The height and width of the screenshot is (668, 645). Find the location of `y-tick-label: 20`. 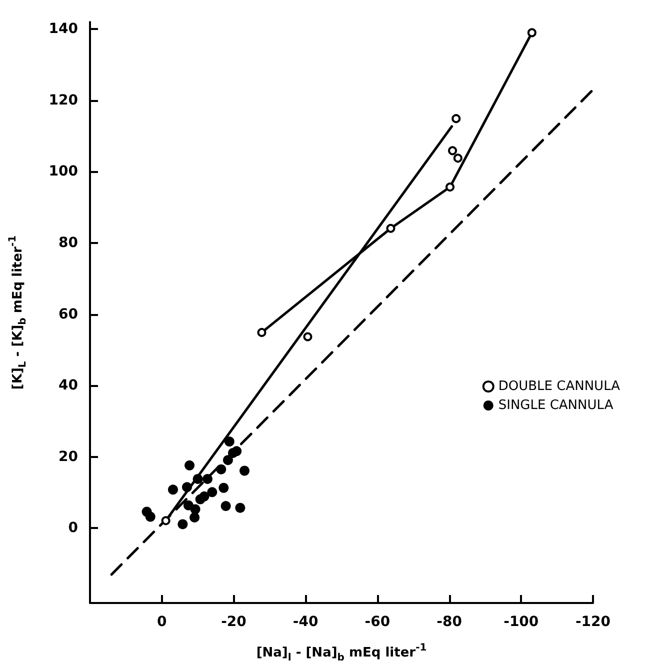

y-tick-label: 20 is located at coordinates (68, 456).